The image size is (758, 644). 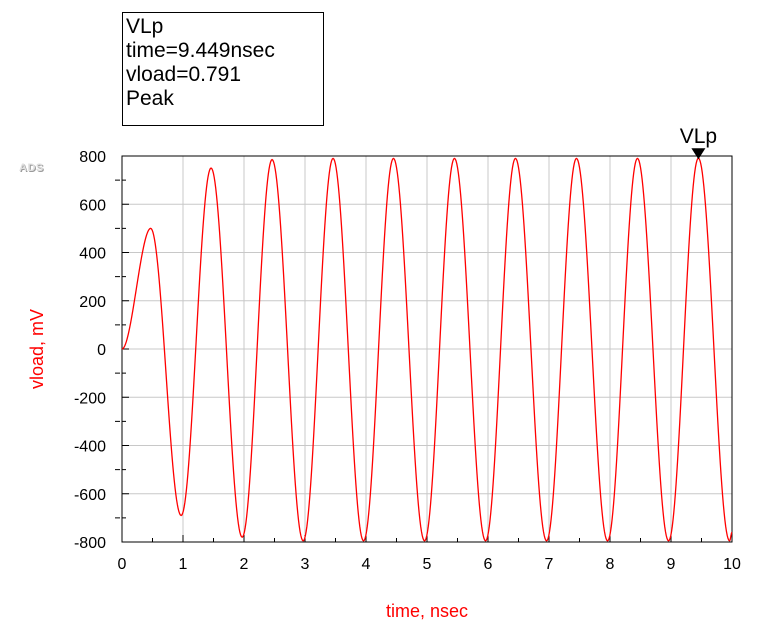 What do you see at coordinates (488, 564) in the screenshot?
I see `x-tick-label: 6` at bounding box center [488, 564].